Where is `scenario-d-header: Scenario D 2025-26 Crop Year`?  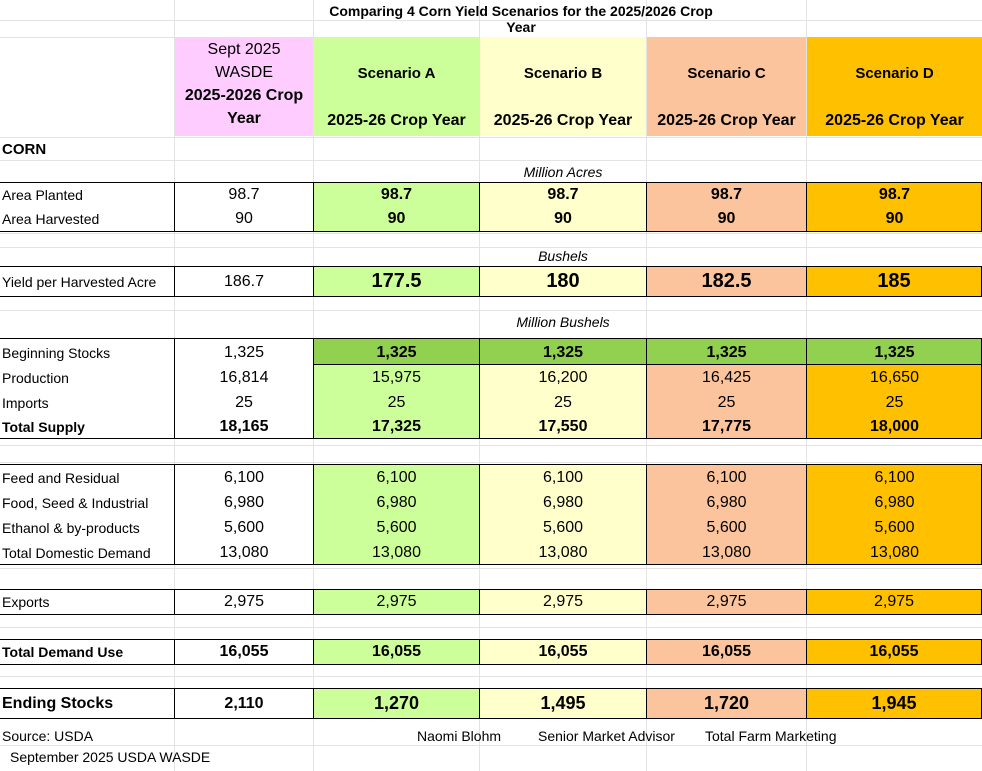 scenario-d-header: Scenario D 2025-26 Crop Year is located at coordinates (894, 86).